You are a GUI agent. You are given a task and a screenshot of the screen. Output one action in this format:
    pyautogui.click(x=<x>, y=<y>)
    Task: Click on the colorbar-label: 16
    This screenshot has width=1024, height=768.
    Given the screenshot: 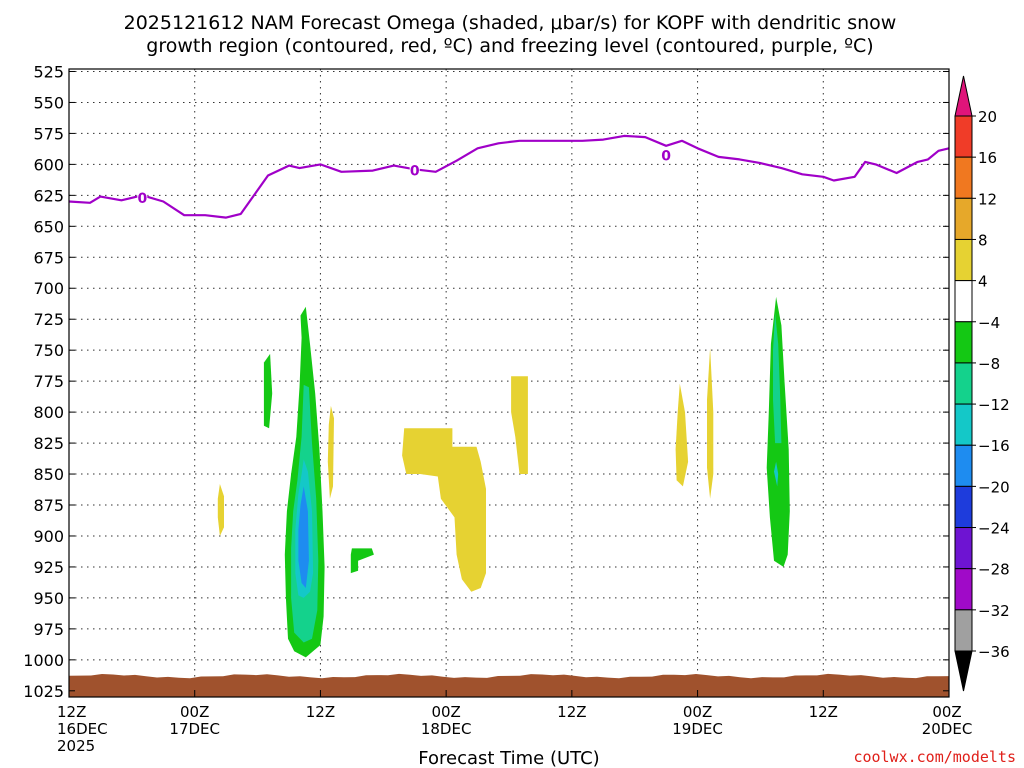 What is the action you would take?
    pyautogui.click(x=987, y=158)
    